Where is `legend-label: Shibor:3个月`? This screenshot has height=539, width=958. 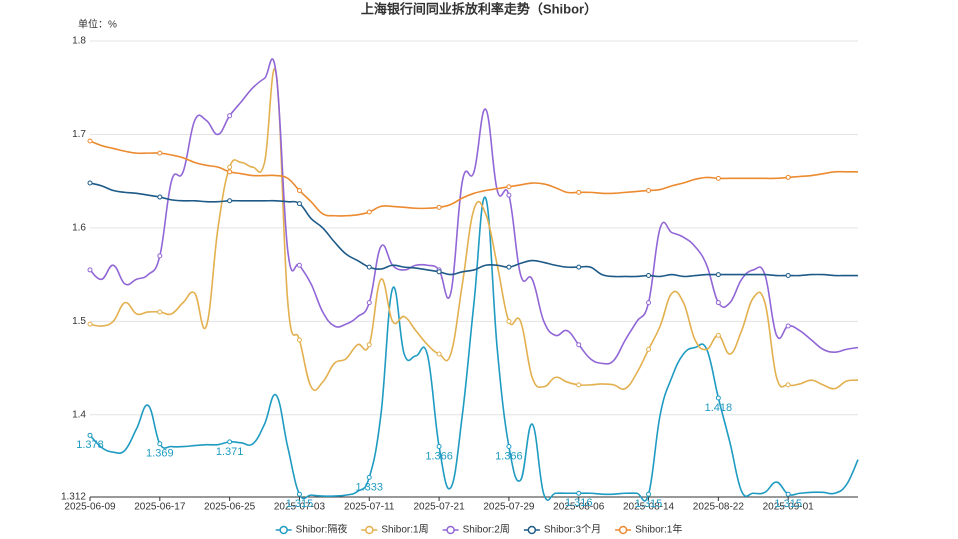
legend-label: Shibor:3个月 is located at coordinates (572, 530).